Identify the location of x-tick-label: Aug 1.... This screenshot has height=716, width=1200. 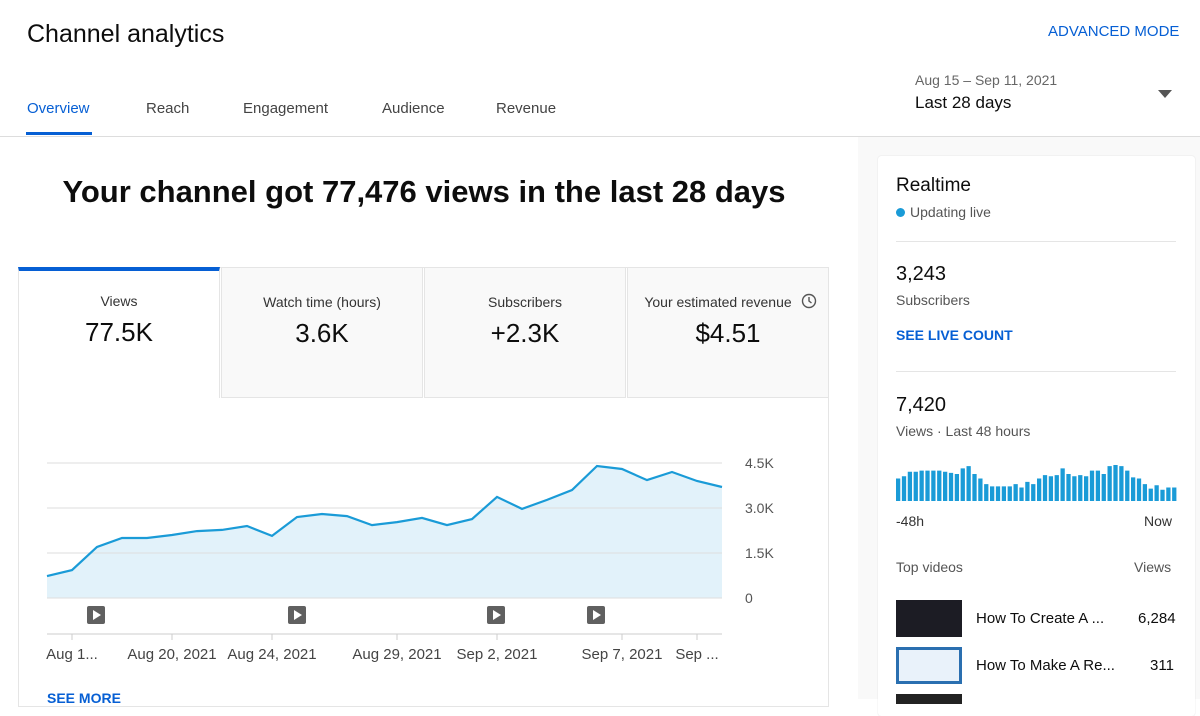
(72, 654).